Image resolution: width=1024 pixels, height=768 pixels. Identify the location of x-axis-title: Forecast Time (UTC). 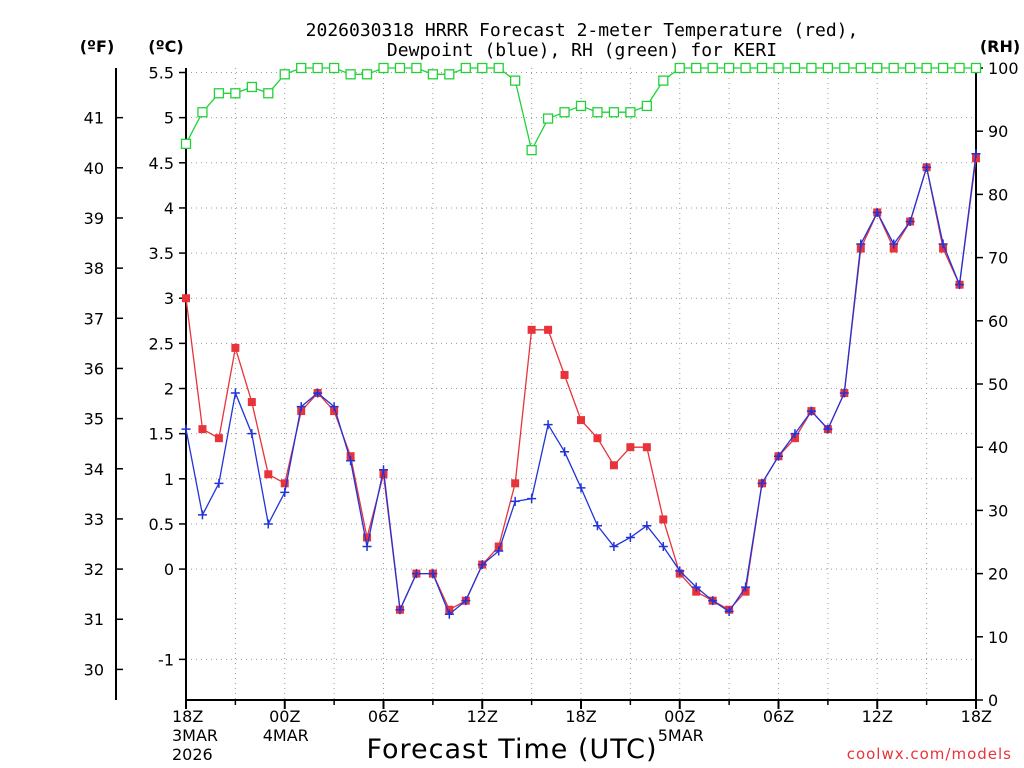
(511, 749).